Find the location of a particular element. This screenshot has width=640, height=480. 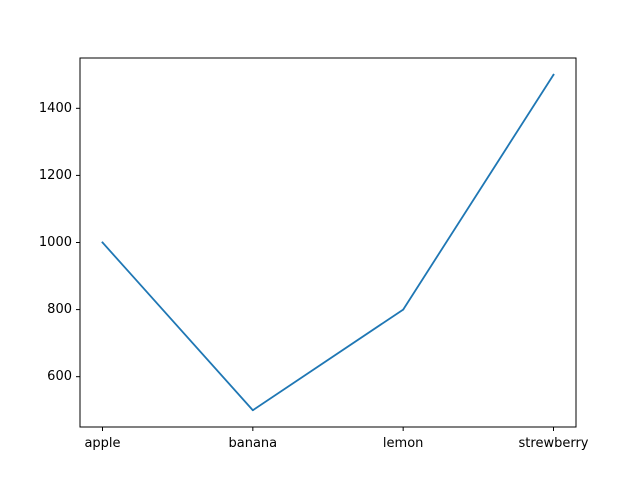

y-tick-label: 1000 is located at coordinates (55, 242).